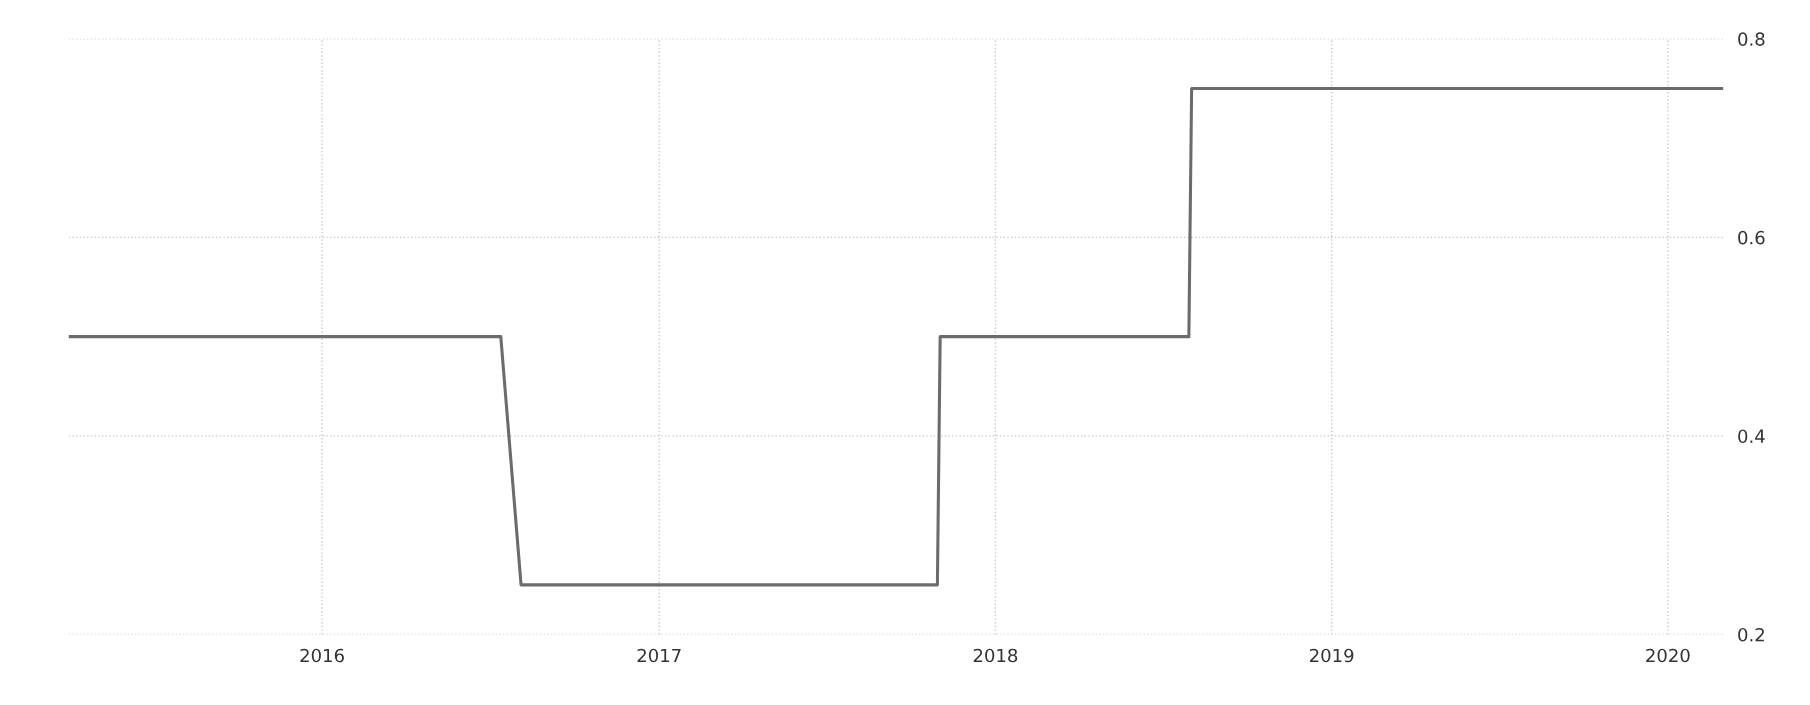 This screenshot has height=705, width=1810. Describe the element at coordinates (1331, 655) in the screenshot. I see `x-tick-label: 2019` at that location.